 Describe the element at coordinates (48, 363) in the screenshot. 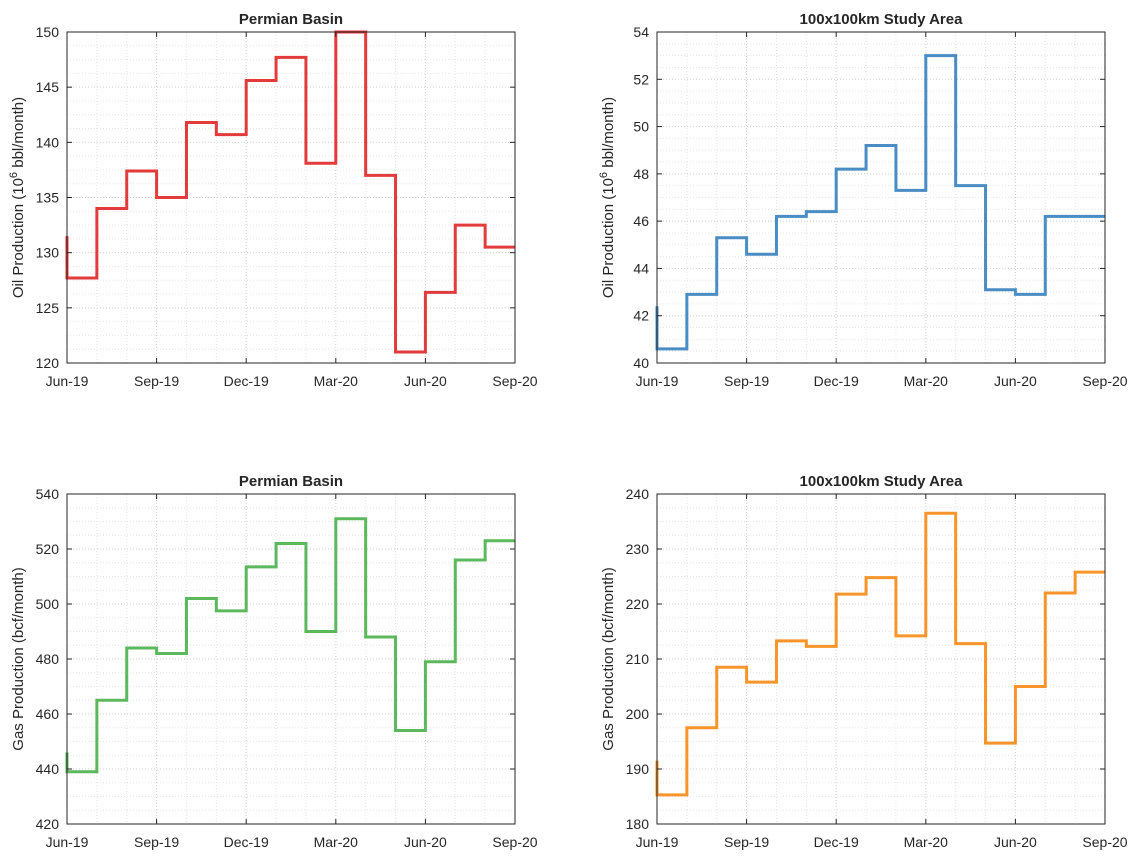

I see `y-tick-label: 120` at that location.